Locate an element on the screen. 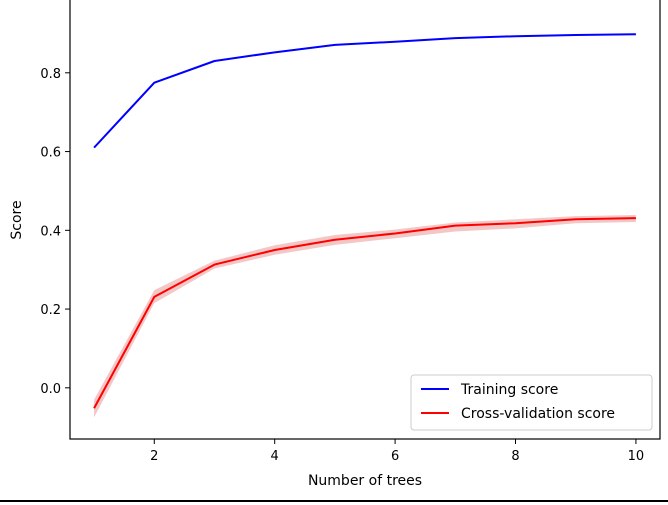 Image resolution: width=668 pixels, height=505 pixels. legend-box is located at coordinates (531, 402).